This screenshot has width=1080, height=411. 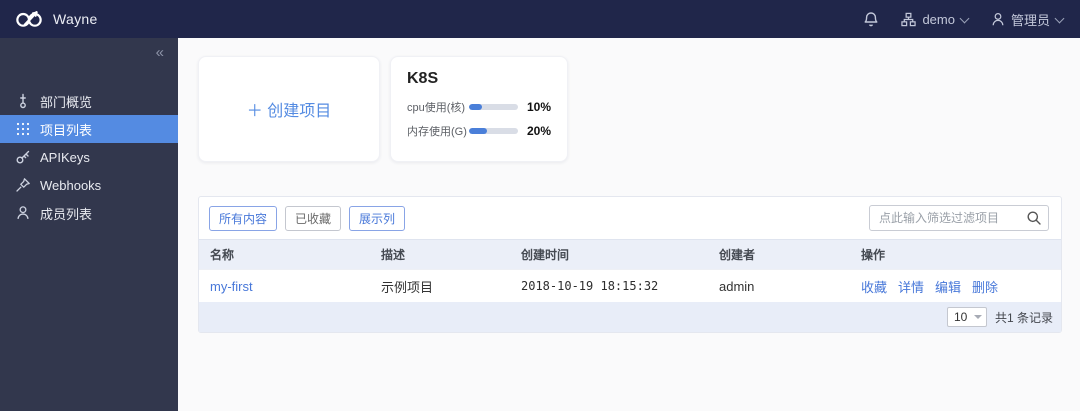 I want to click on filter-favorites-button: 已收藏, so click(x=313, y=218).